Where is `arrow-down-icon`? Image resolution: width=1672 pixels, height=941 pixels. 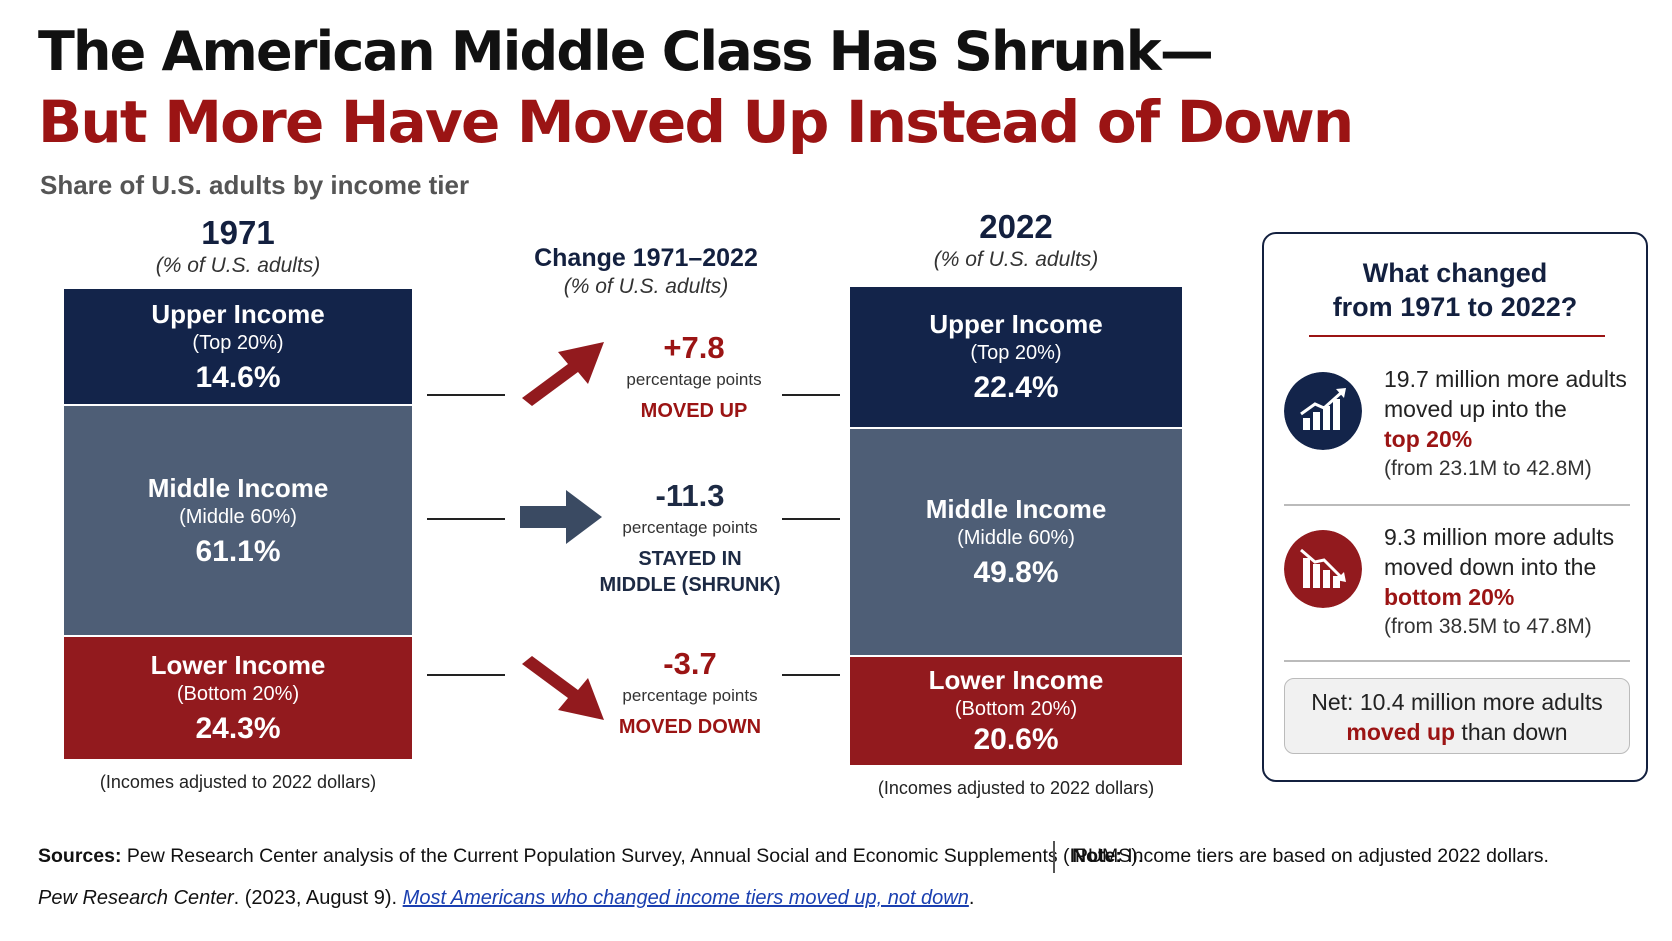
arrow-down-icon is located at coordinates (563, 688).